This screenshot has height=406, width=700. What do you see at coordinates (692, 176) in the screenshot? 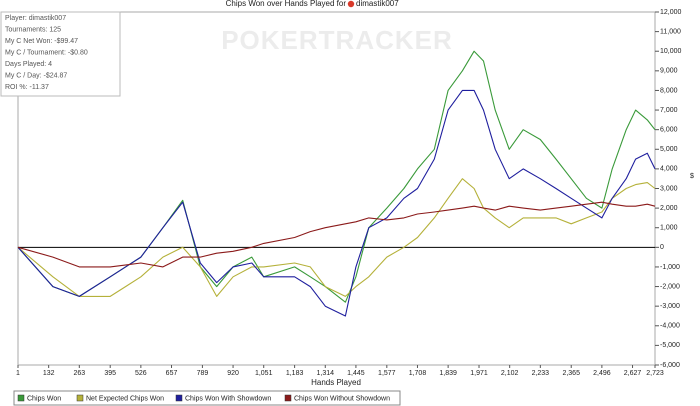
I see `y-axis-label: $` at bounding box center [692, 176].